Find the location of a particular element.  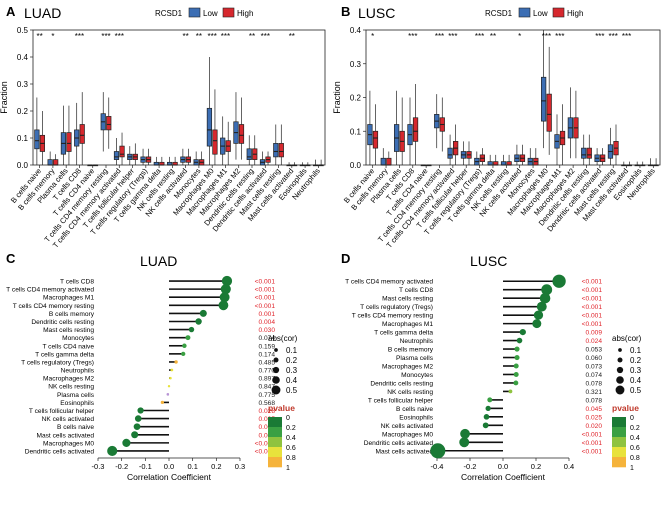

x-tick-label: 0.0 is located at coordinates (503, 466).